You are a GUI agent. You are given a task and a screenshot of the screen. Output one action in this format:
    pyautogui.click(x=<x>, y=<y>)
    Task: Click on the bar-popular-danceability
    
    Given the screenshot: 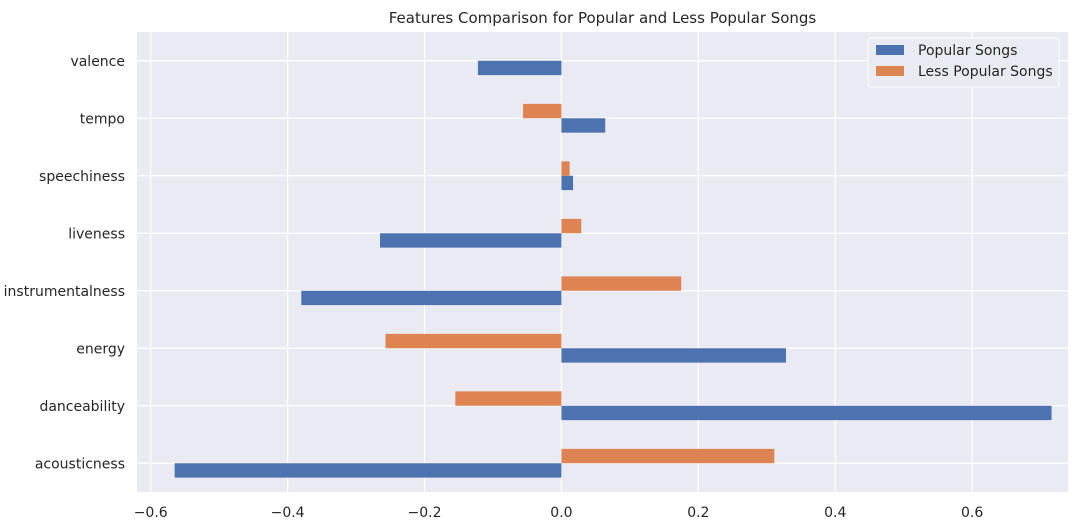 What is the action you would take?
    pyautogui.click(x=806, y=413)
    